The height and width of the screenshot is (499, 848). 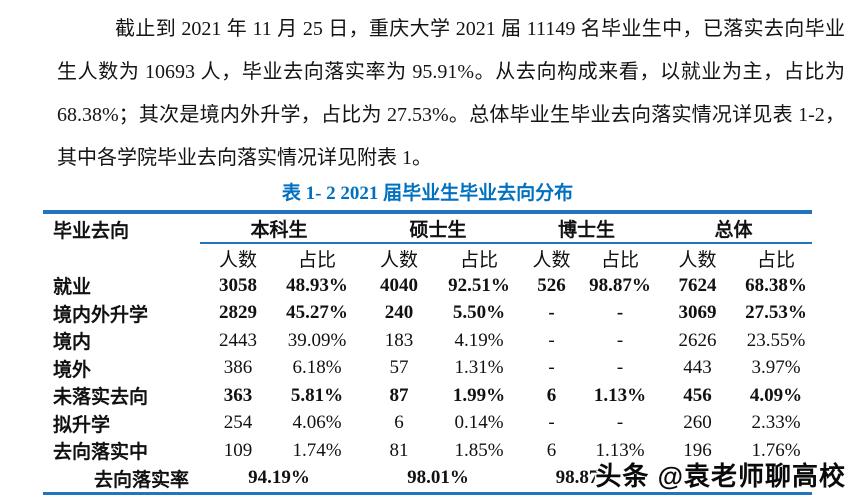 I want to click on cell-value: 196, so click(x=697, y=450).